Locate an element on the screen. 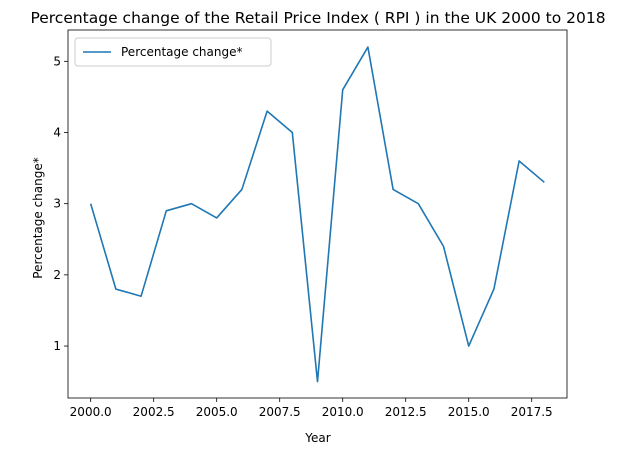 This screenshot has height=455, width=636. legend-box is located at coordinates (173, 52).